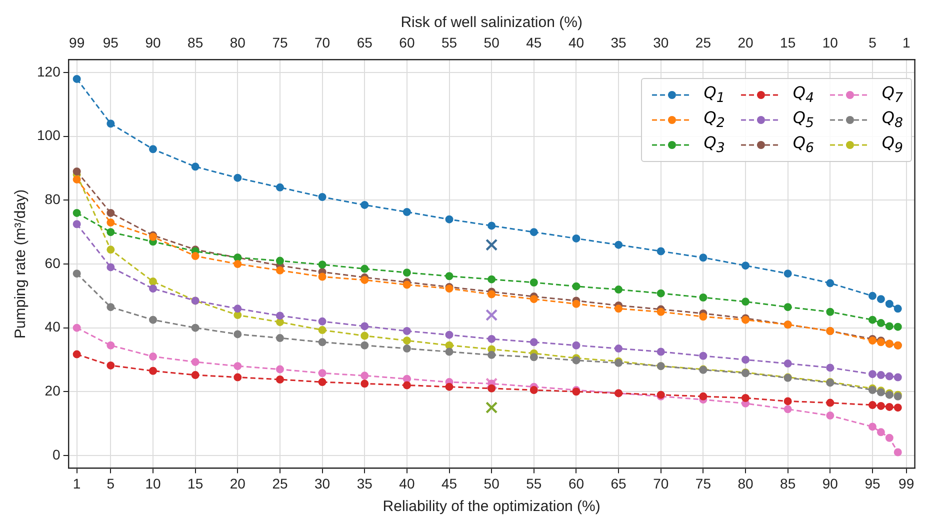 This screenshot has width=932, height=528. I want to click on x-tick-label: 85, so click(788, 483).